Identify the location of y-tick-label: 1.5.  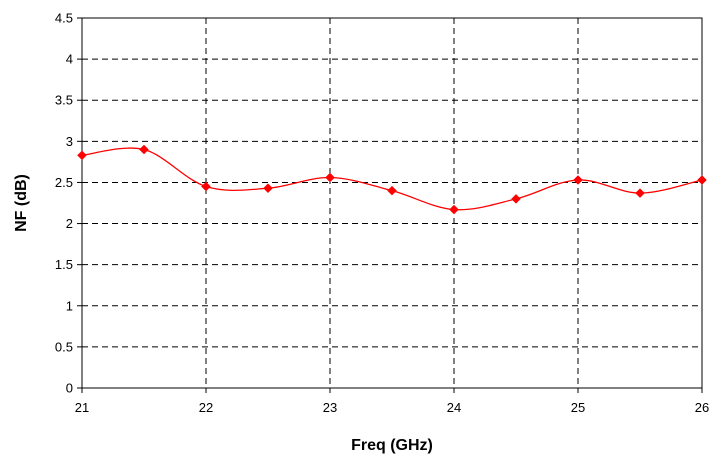
(64, 264).